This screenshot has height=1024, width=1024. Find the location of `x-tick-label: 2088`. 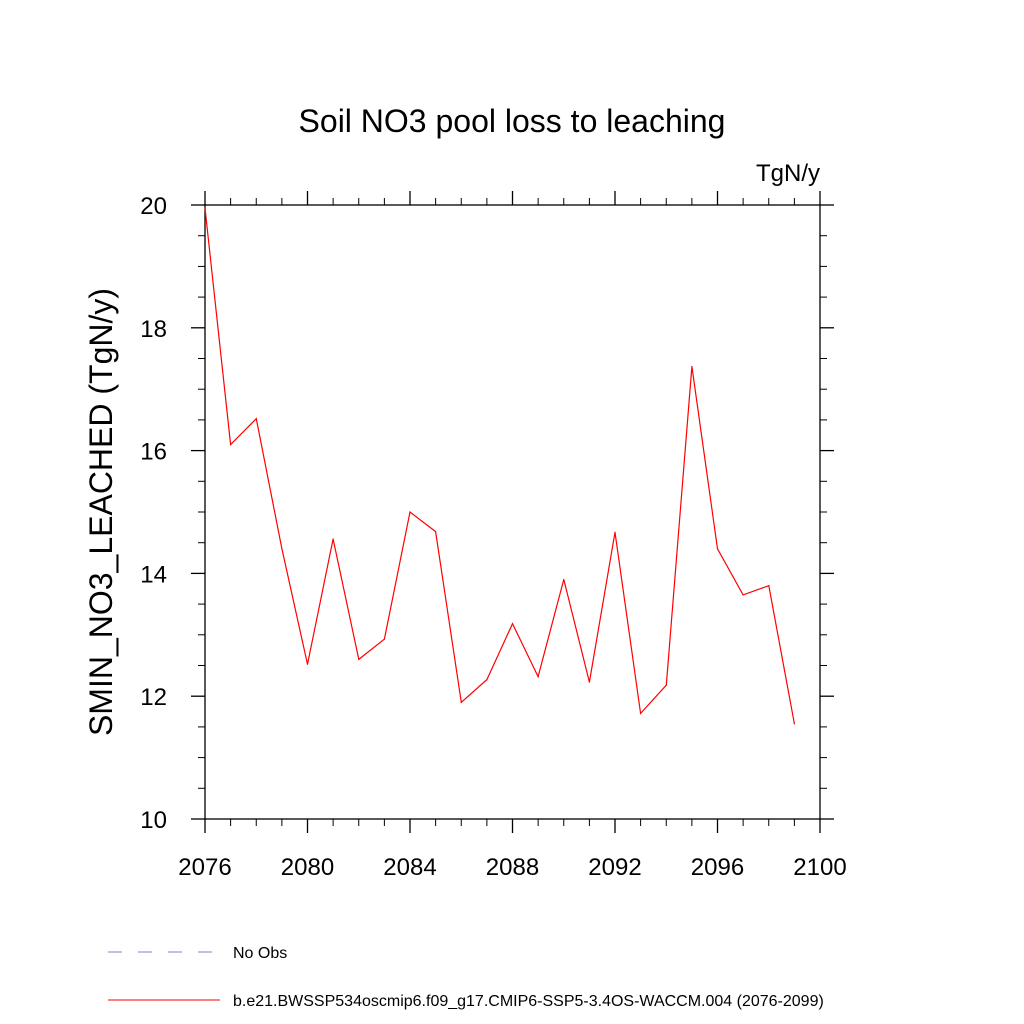

x-tick-label: 2088 is located at coordinates (512, 867).